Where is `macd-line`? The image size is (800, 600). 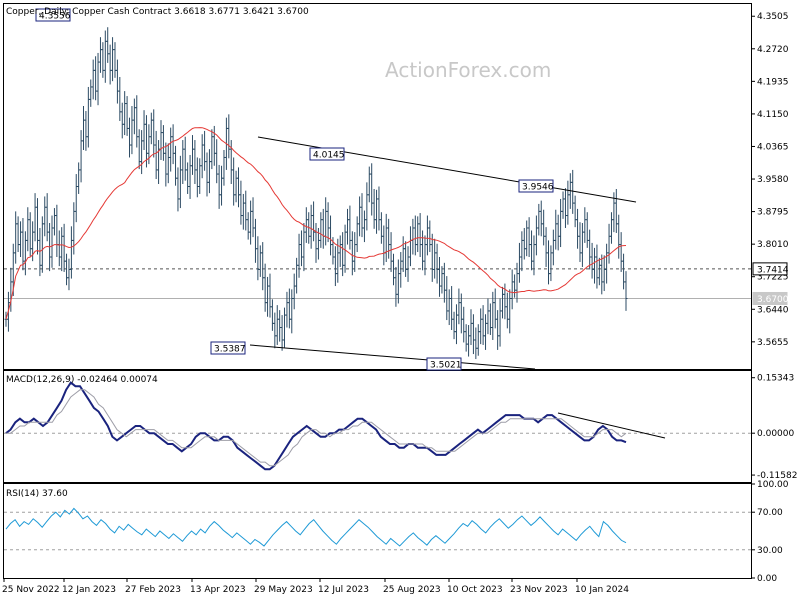
macd-line is located at coordinates (316, 426).